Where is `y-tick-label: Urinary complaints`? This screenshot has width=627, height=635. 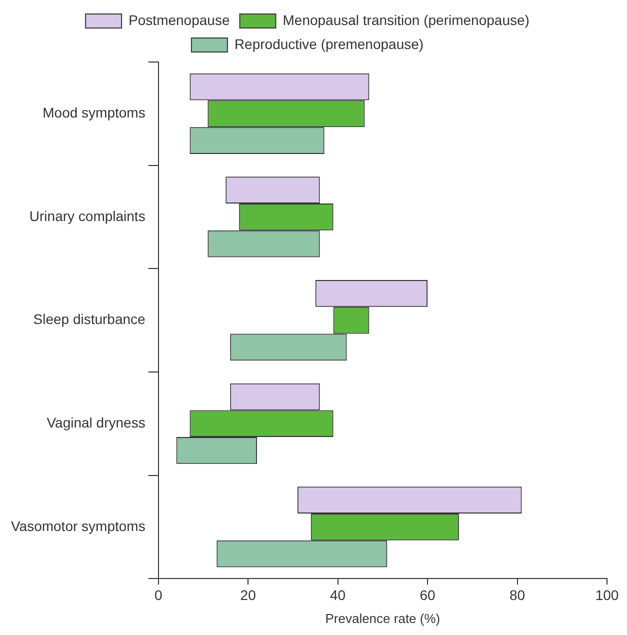
y-tick-label: Urinary complaints is located at coordinates (87, 216).